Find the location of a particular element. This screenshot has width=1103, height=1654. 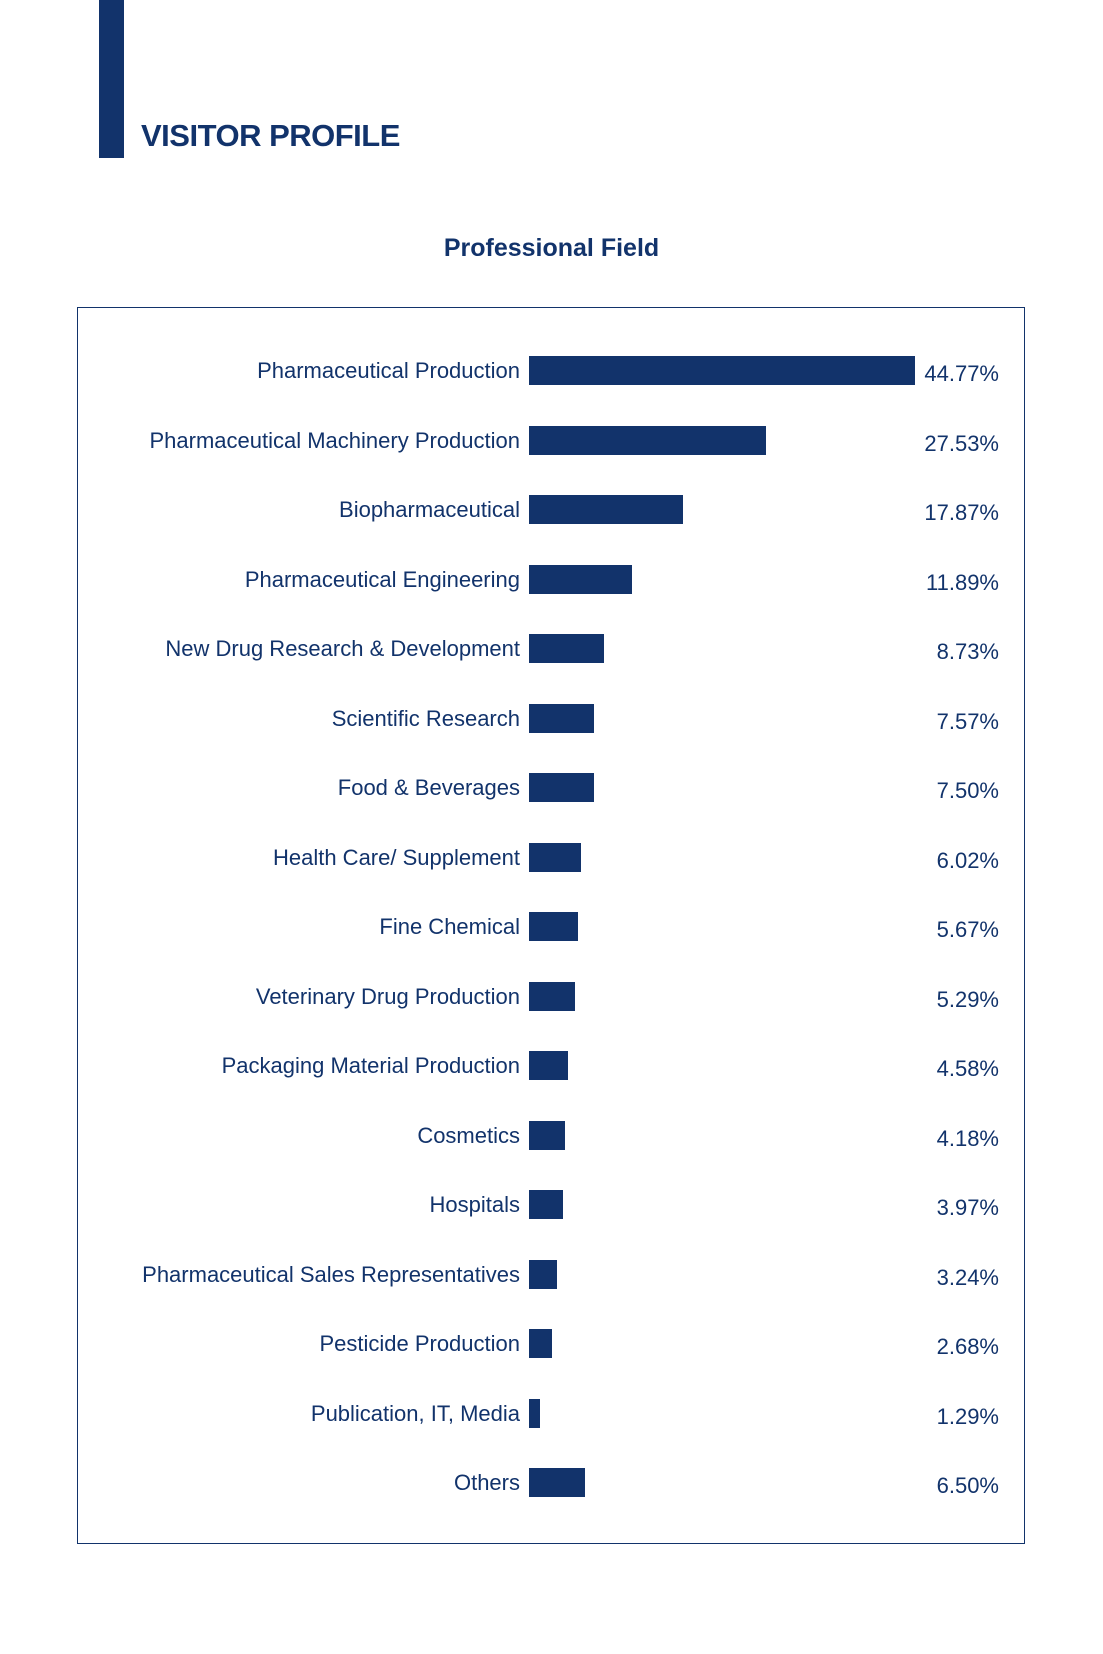

category-label: Veterinary Drug Production is located at coordinates (387, 996).